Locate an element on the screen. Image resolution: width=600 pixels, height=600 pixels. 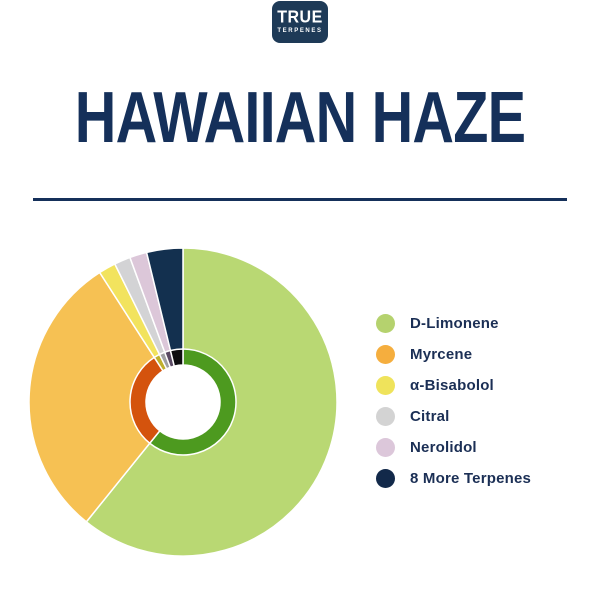
legend-label: 8 More Terpenes is located at coordinates (471, 478).